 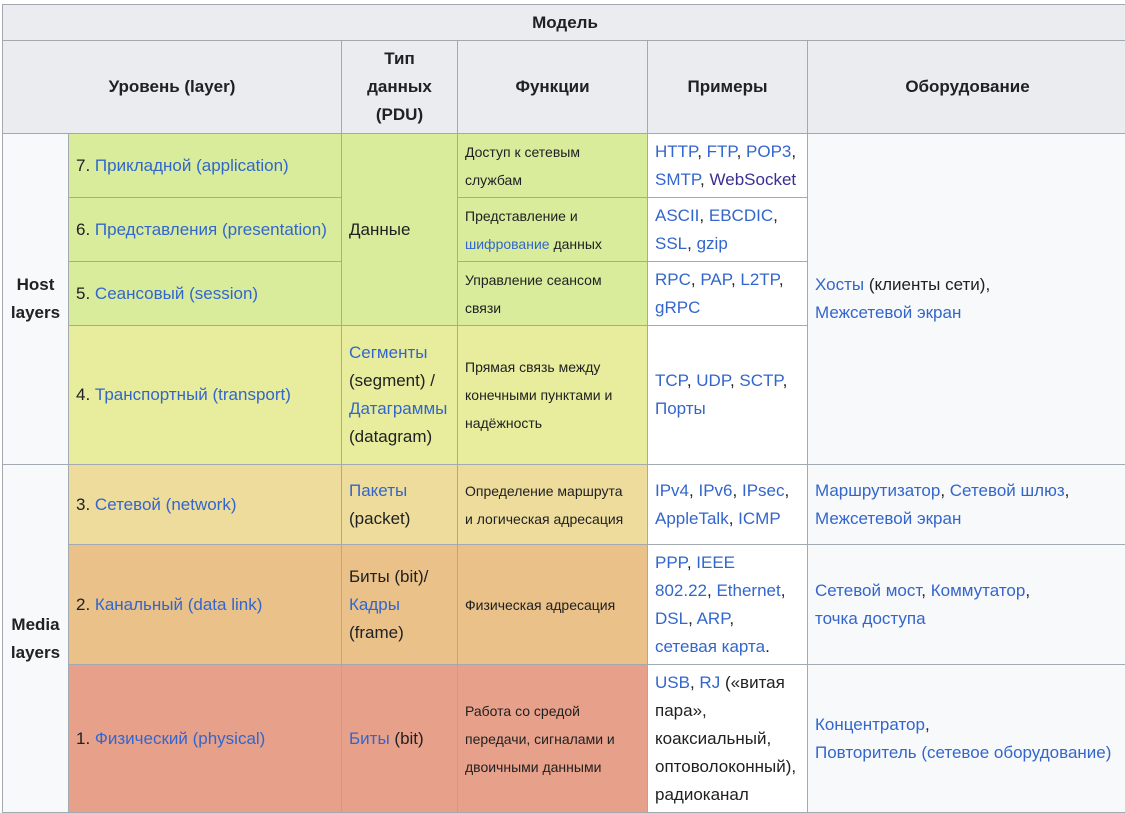 What do you see at coordinates (759, 518) in the screenshot?
I see `example-icmp-link: ICMP` at bounding box center [759, 518].